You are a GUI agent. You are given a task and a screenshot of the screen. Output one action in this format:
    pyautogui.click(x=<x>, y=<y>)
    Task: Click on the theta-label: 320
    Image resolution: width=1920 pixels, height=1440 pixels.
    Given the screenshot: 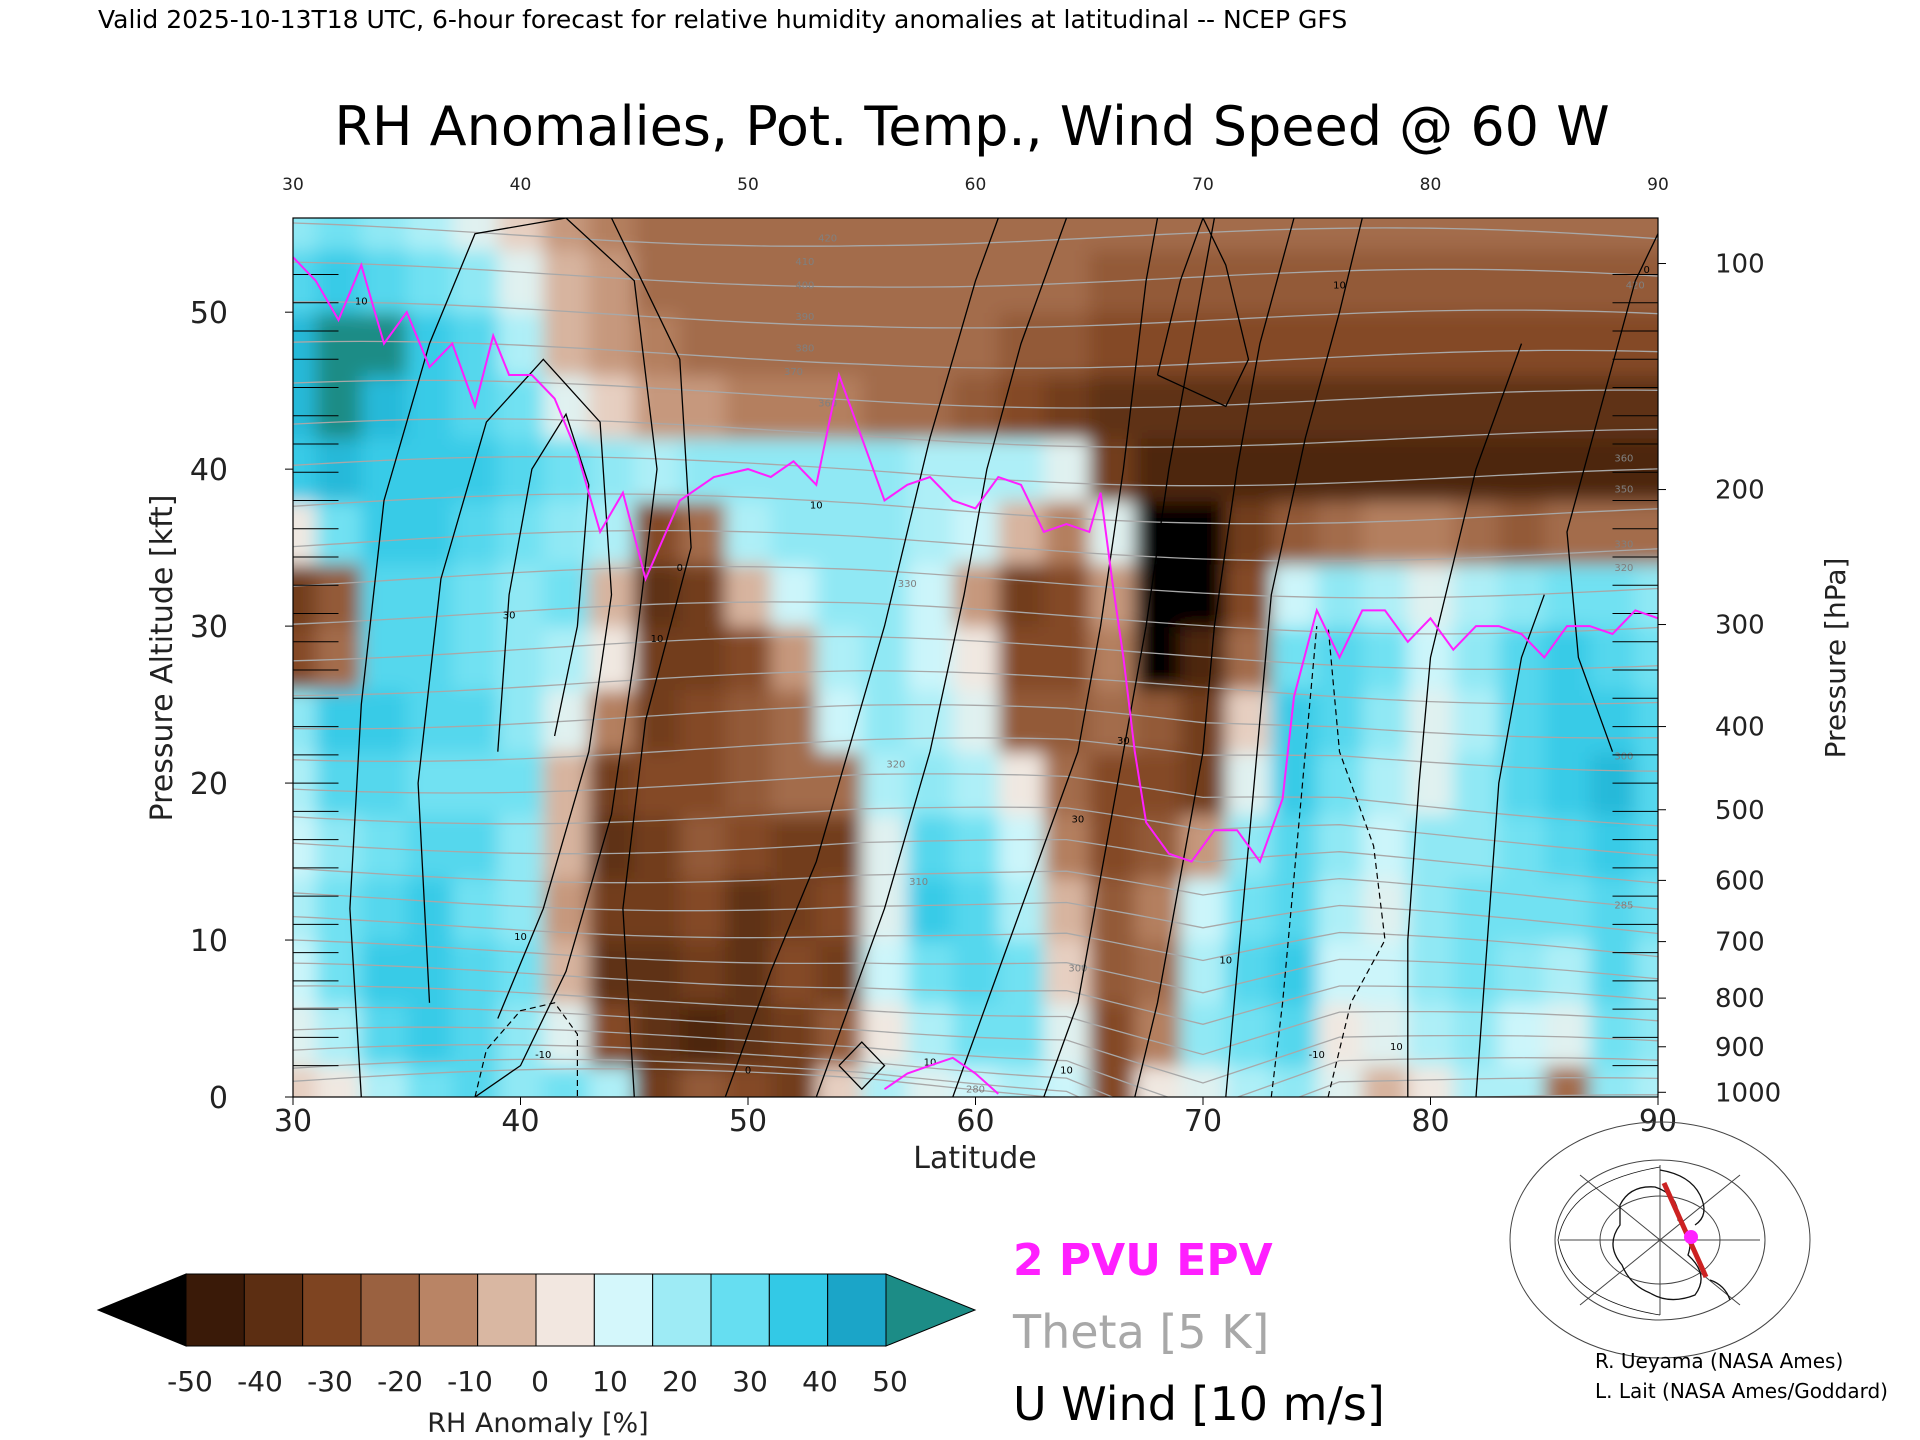 What is the action you would take?
    pyautogui.click(x=1623, y=568)
    